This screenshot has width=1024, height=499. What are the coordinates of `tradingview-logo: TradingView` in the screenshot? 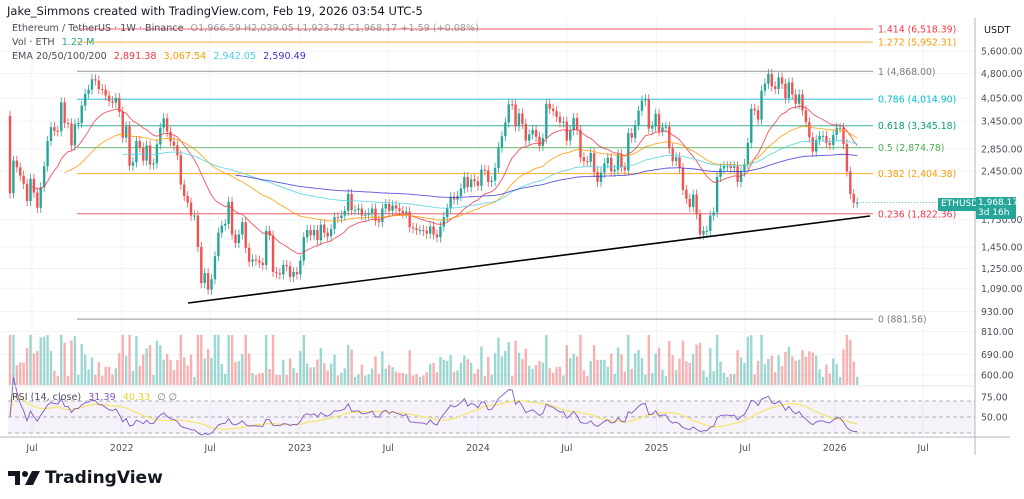 It's located at (85, 478).